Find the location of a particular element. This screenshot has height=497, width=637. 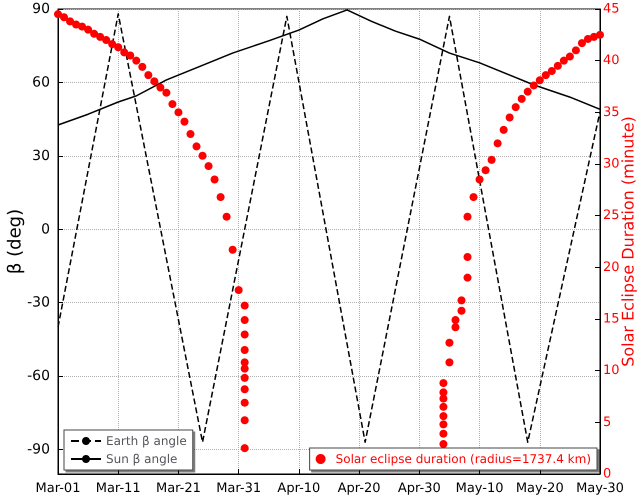

legend-label: Solar eclipse duration (radius=1737.4 km) is located at coordinates (463, 459).